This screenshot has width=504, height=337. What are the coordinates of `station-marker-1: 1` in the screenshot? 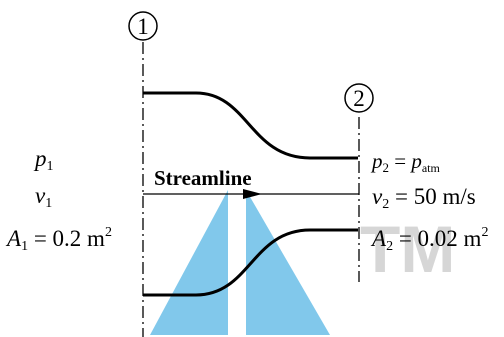 It's located at (143, 26).